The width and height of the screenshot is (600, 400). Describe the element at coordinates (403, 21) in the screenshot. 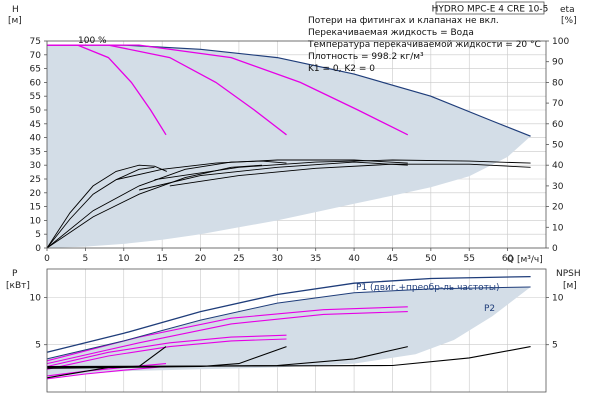

I see `note-line-1: Потери на фитингах и клапанах не вкл.` at that location.